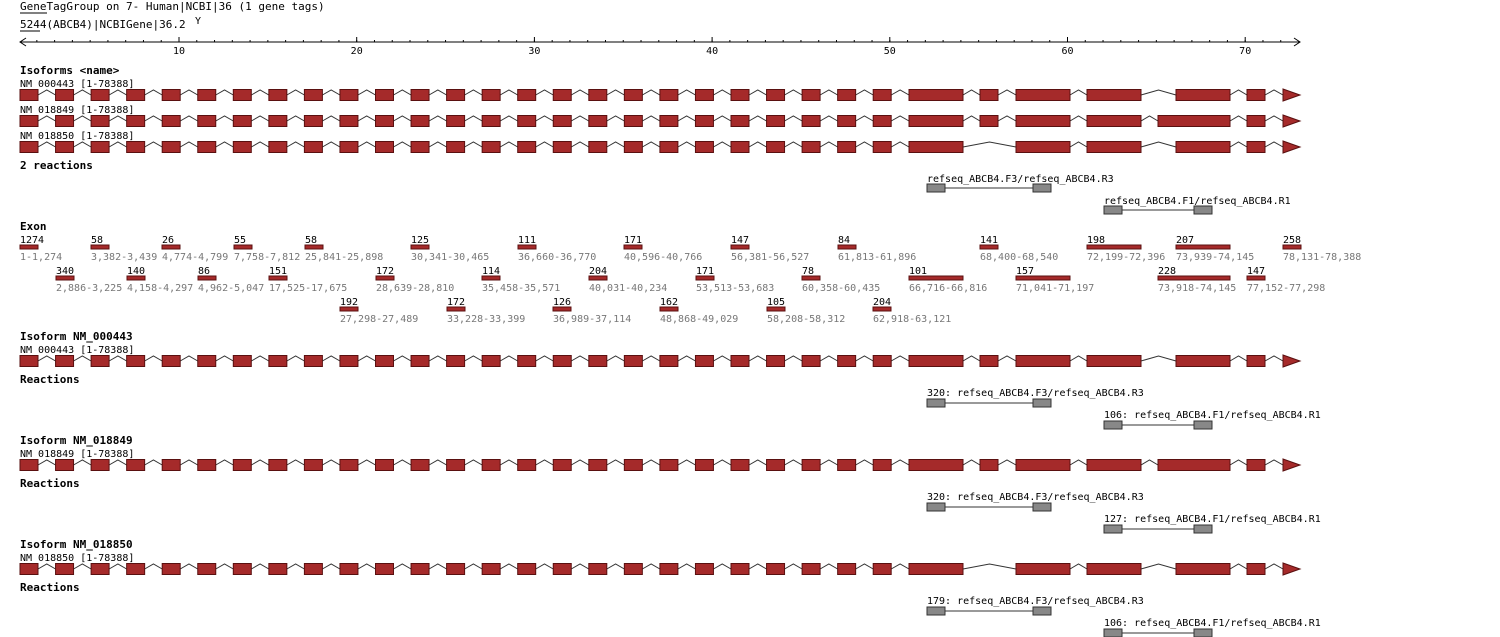 This screenshot has height=637, width=1500. What do you see at coordinates (97, 240) in the screenshot?
I see `exon-size: 58` at bounding box center [97, 240].